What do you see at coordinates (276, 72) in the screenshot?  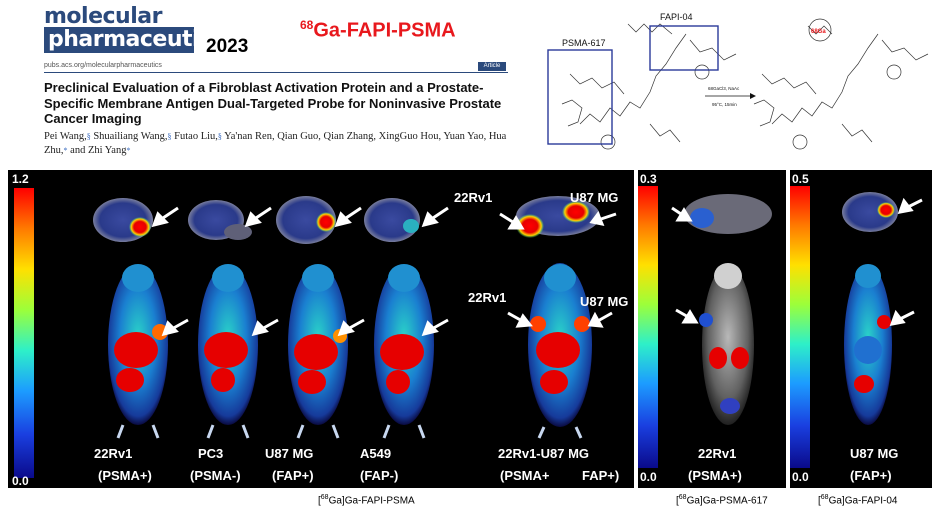 I see `header-divider` at bounding box center [276, 72].